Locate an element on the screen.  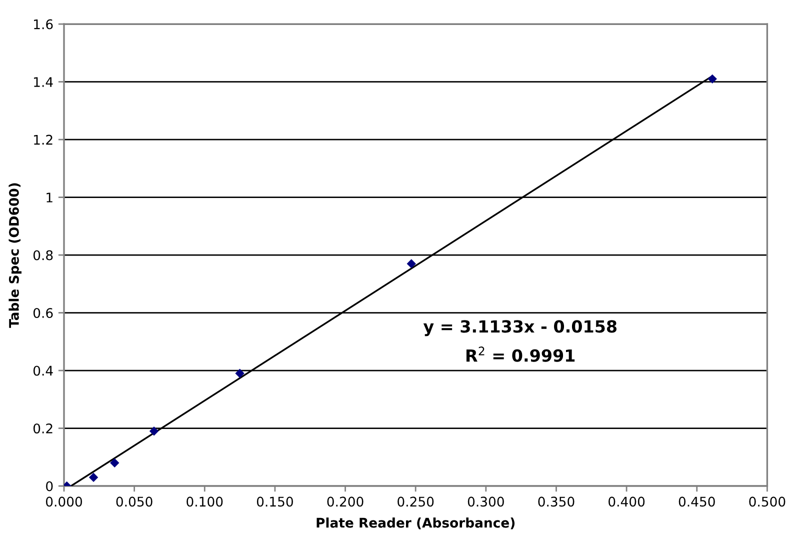
y-tick-label: 0.2 is located at coordinates (42, 428).